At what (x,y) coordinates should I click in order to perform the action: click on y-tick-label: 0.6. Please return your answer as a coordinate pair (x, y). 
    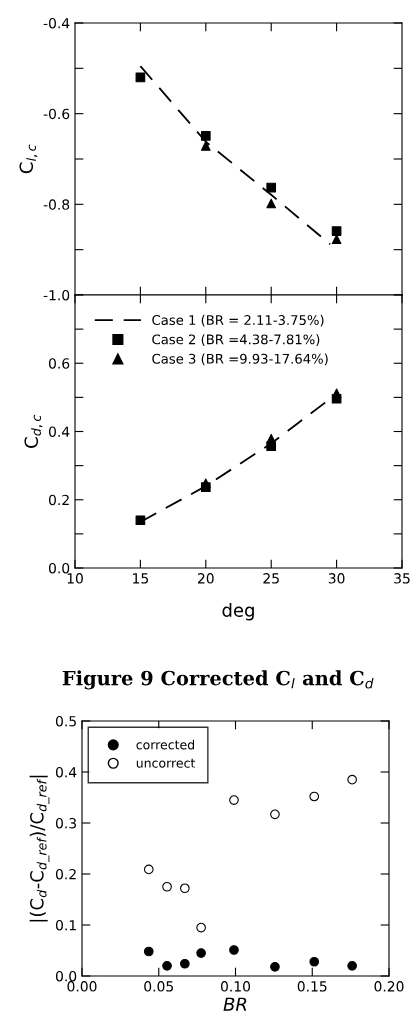
    Looking at the image, I should click on (59, 363).